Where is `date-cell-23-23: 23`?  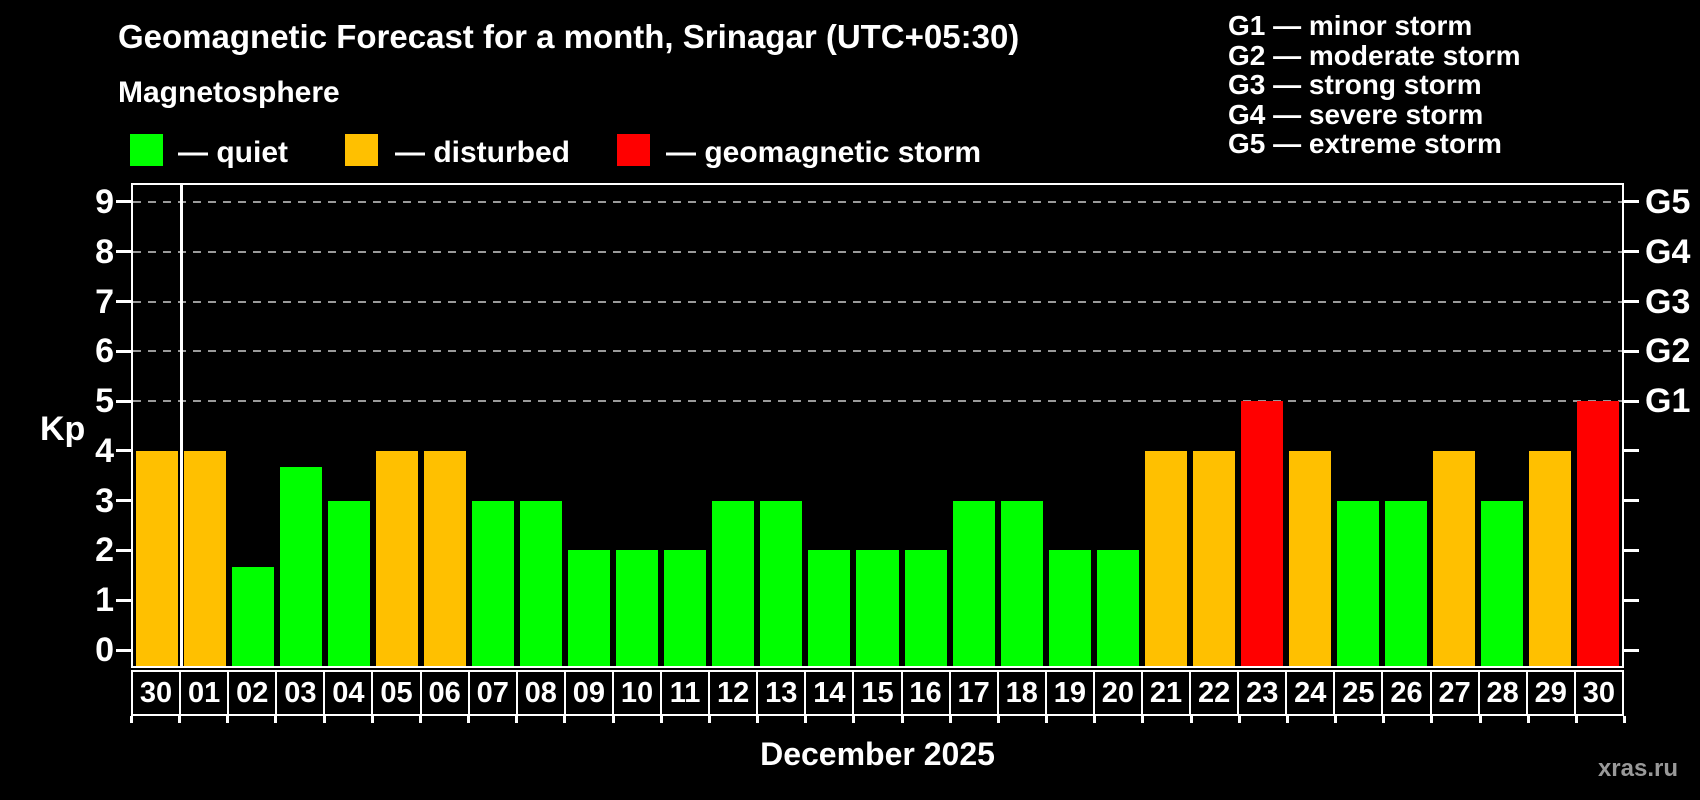 date-cell-23-23: 23 is located at coordinates (1262, 693).